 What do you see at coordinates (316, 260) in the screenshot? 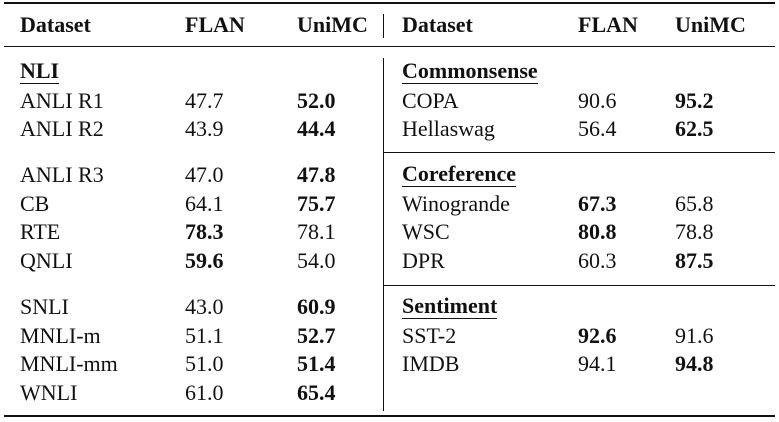
I see `score: 54.0` at bounding box center [316, 260].